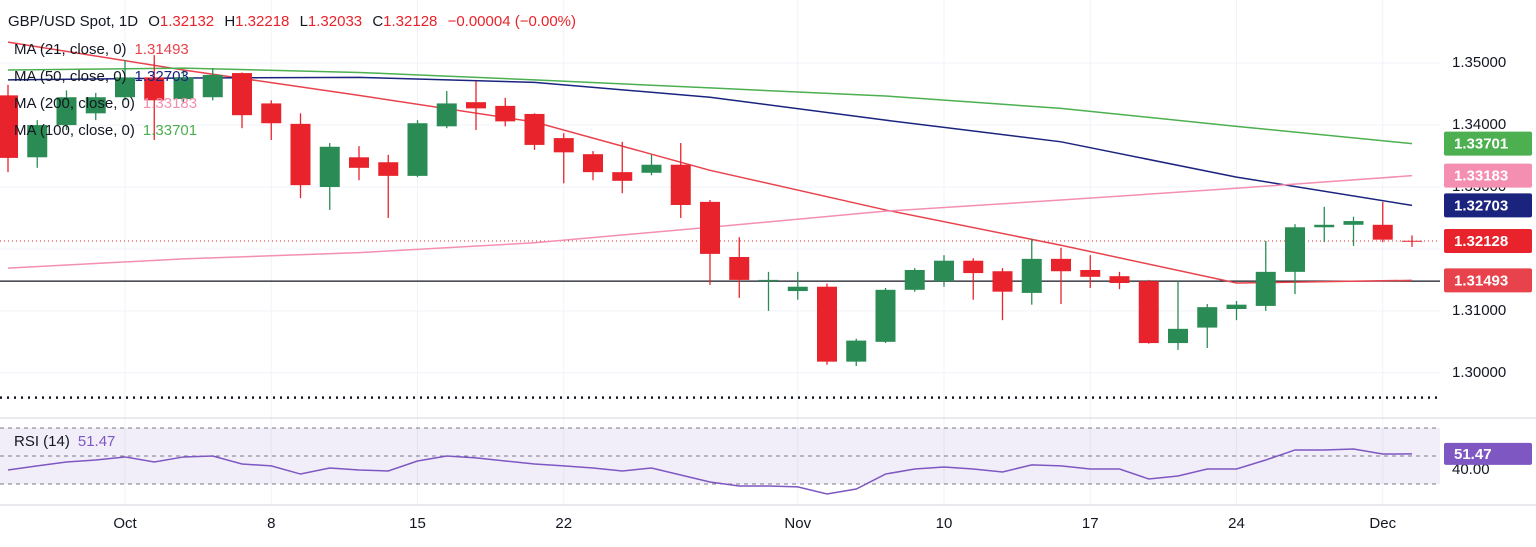  Describe the element at coordinates (271, 523) in the screenshot. I see `x-tick-label: 8` at that location.